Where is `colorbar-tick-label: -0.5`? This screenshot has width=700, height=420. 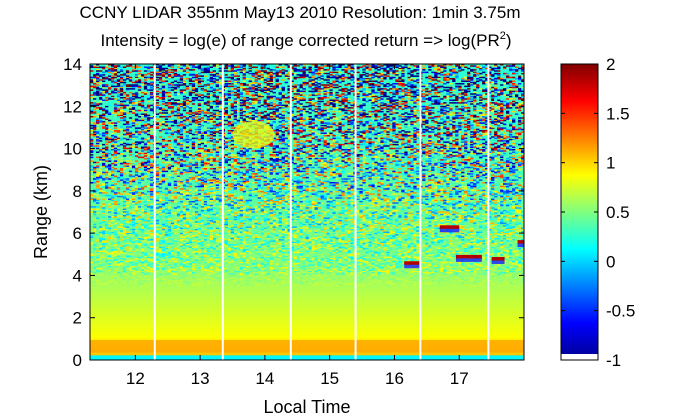 colorbar-tick-label: -0.5 is located at coordinates (620, 311).